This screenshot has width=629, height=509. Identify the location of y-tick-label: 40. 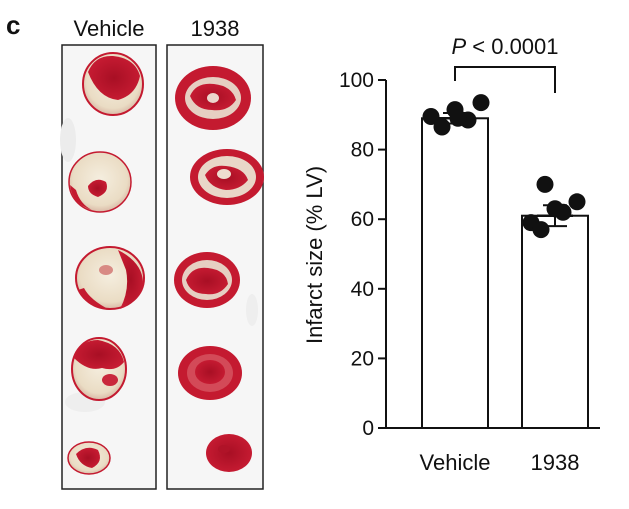
(362, 289).